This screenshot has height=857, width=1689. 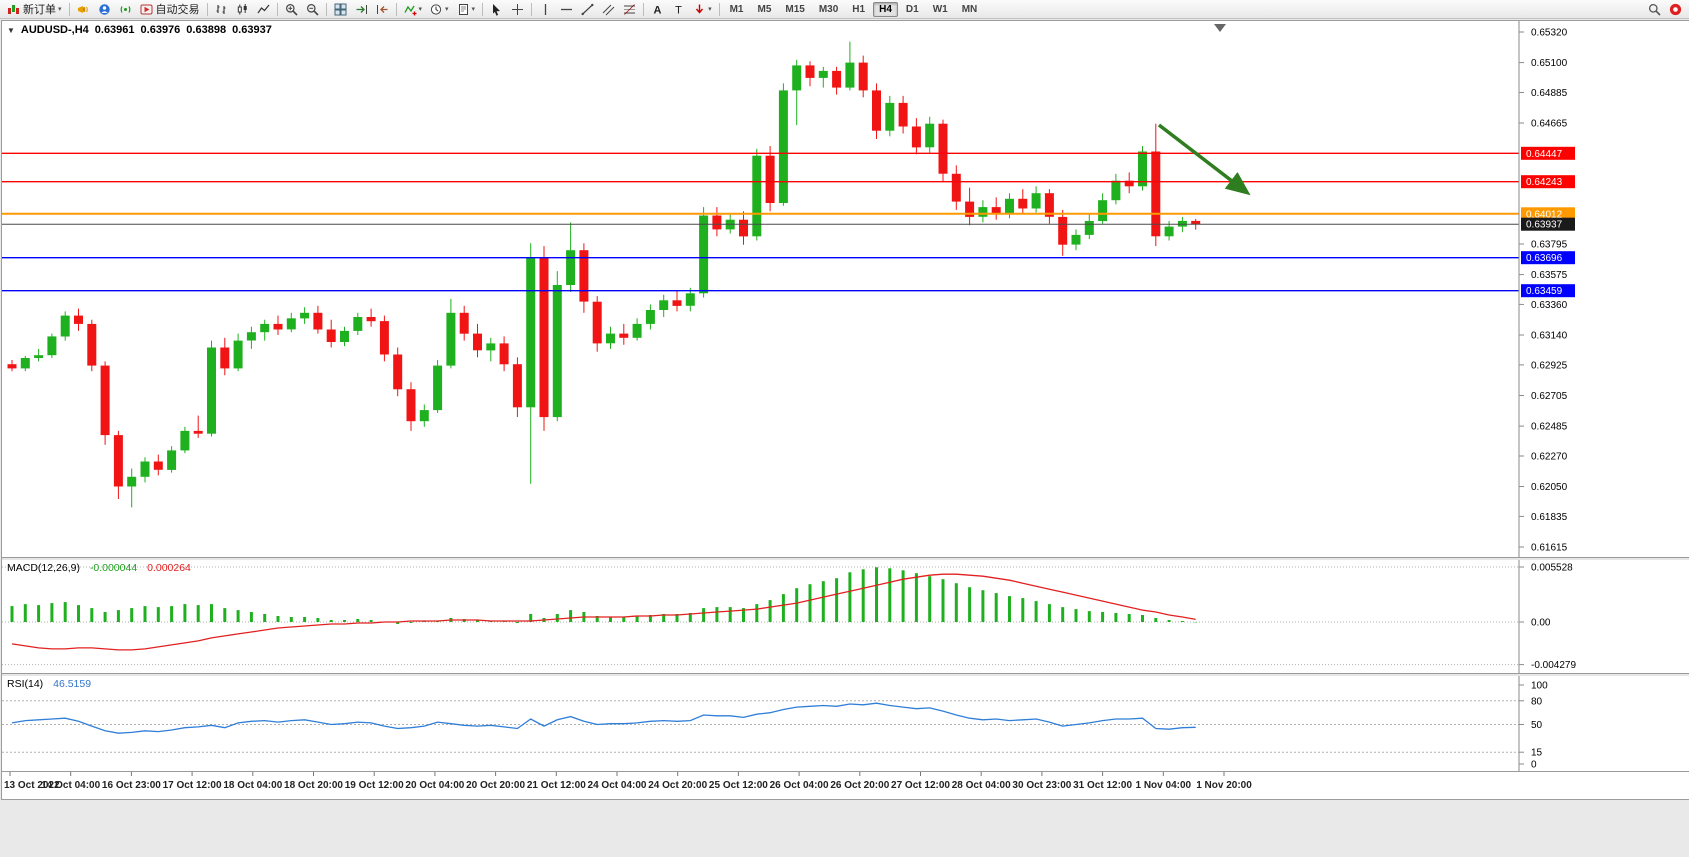 What do you see at coordinates (517, 9) in the screenshot?
I see `crosshair-button` at bounding box center [517, 9].